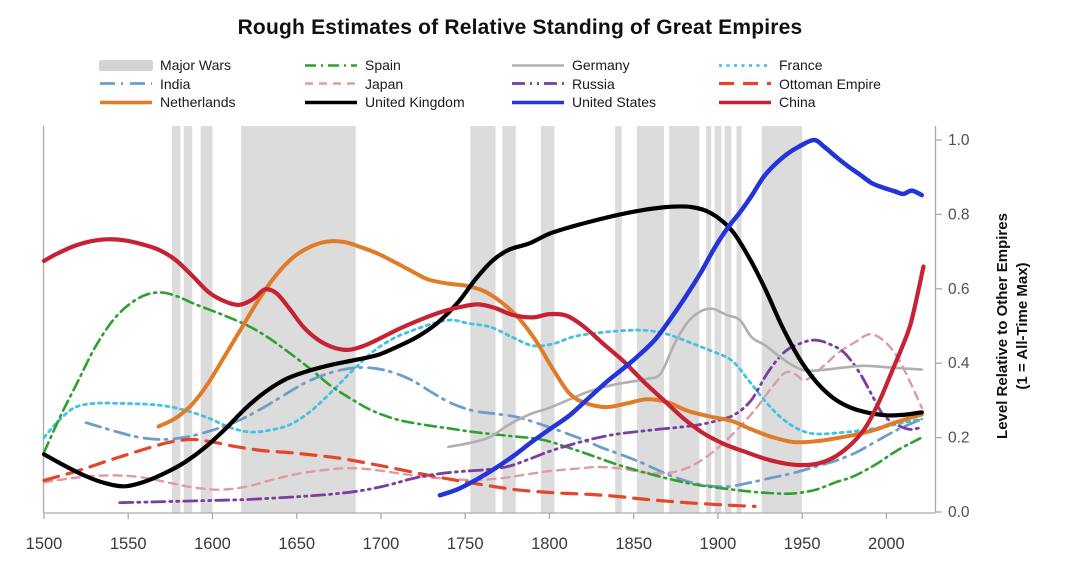  What do you see at coordinates (1002, 326) in the screenshot?
I see `y-axis-title-line1: Level Relative to Other Empires` at bounding box center [1002, 326].